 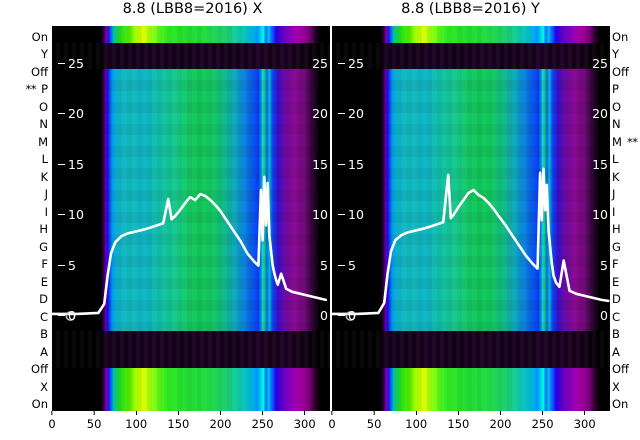 I want to click on category-label-right-0: On, so click(x=620, y=37).